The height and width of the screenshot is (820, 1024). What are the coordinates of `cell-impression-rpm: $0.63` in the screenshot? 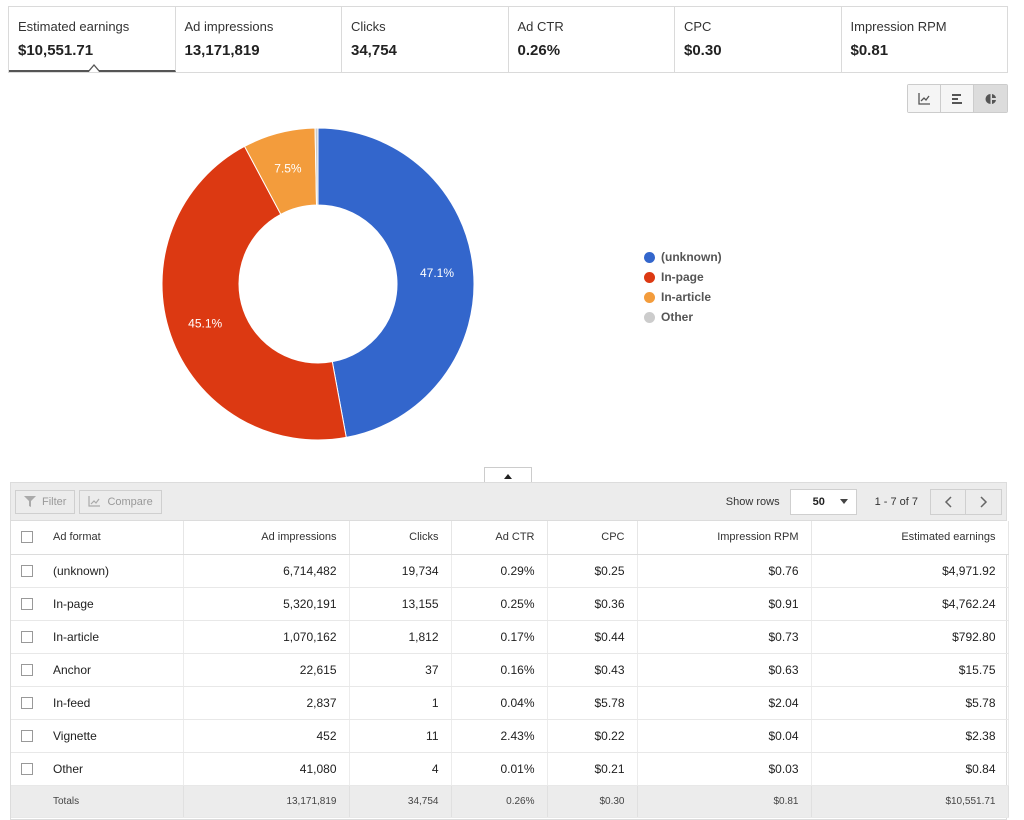 It's located at (724, 670).